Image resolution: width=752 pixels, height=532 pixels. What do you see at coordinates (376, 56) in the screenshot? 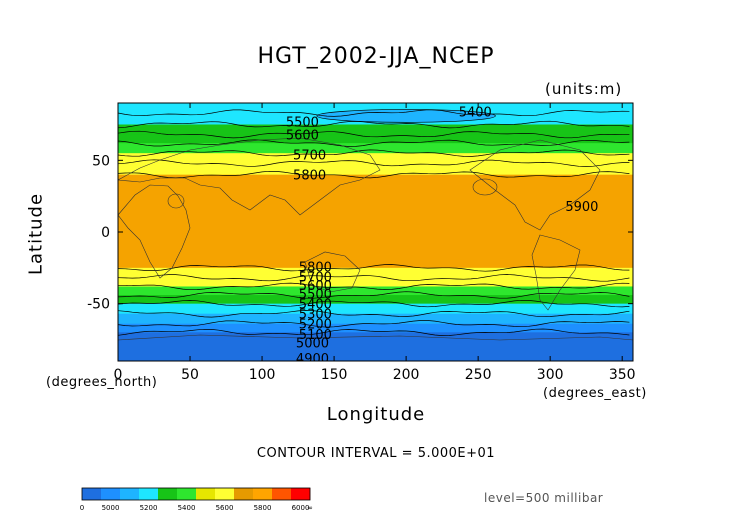
I see `chart-title: HGT_2002-JJA_NCEP` at bounding box center [376, 56].